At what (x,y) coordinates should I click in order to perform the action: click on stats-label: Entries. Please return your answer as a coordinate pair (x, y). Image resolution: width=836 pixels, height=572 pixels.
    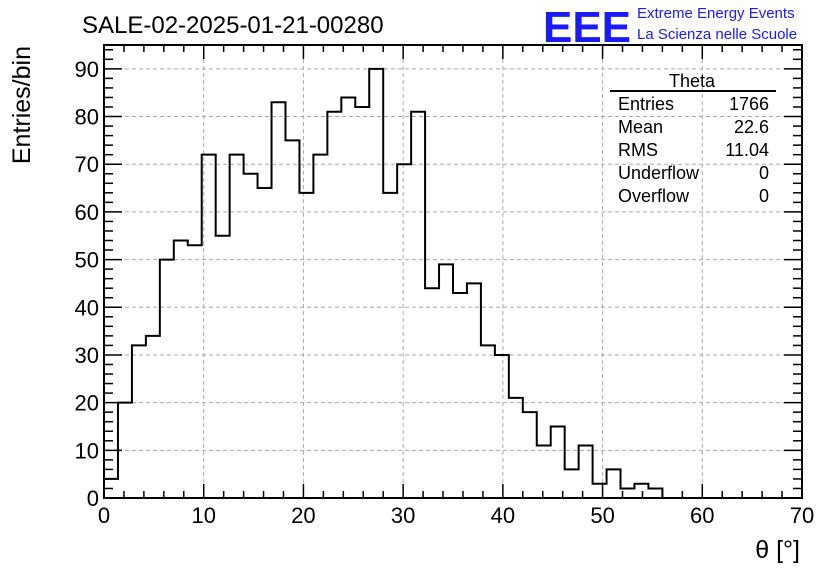
    Looking at the image, I should click on (646, 104).